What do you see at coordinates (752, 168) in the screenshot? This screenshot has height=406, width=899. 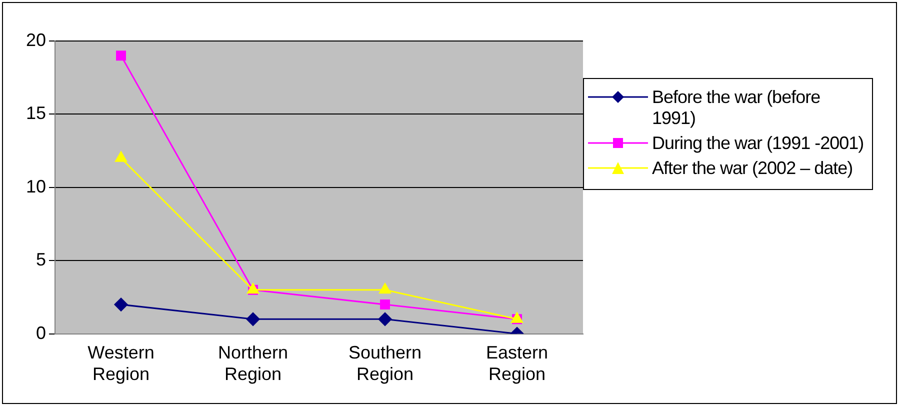 I see `legend-label: After the war (2002 – date)` at bounding box center [752, 168].